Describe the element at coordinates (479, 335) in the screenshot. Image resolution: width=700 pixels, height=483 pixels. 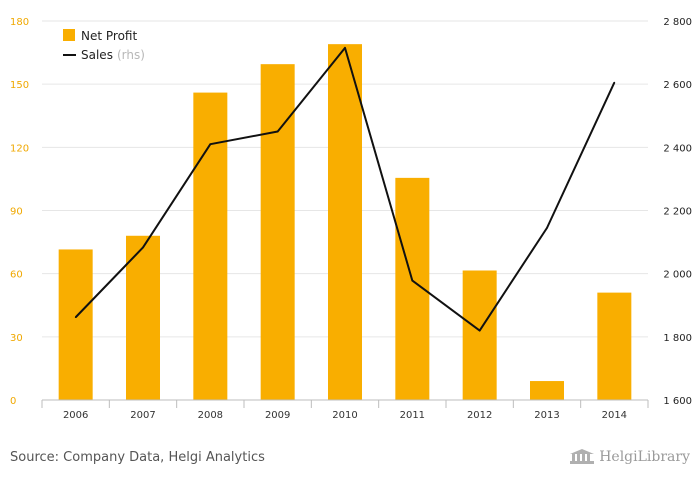
I see `bar-net-profit-2012` at that location.